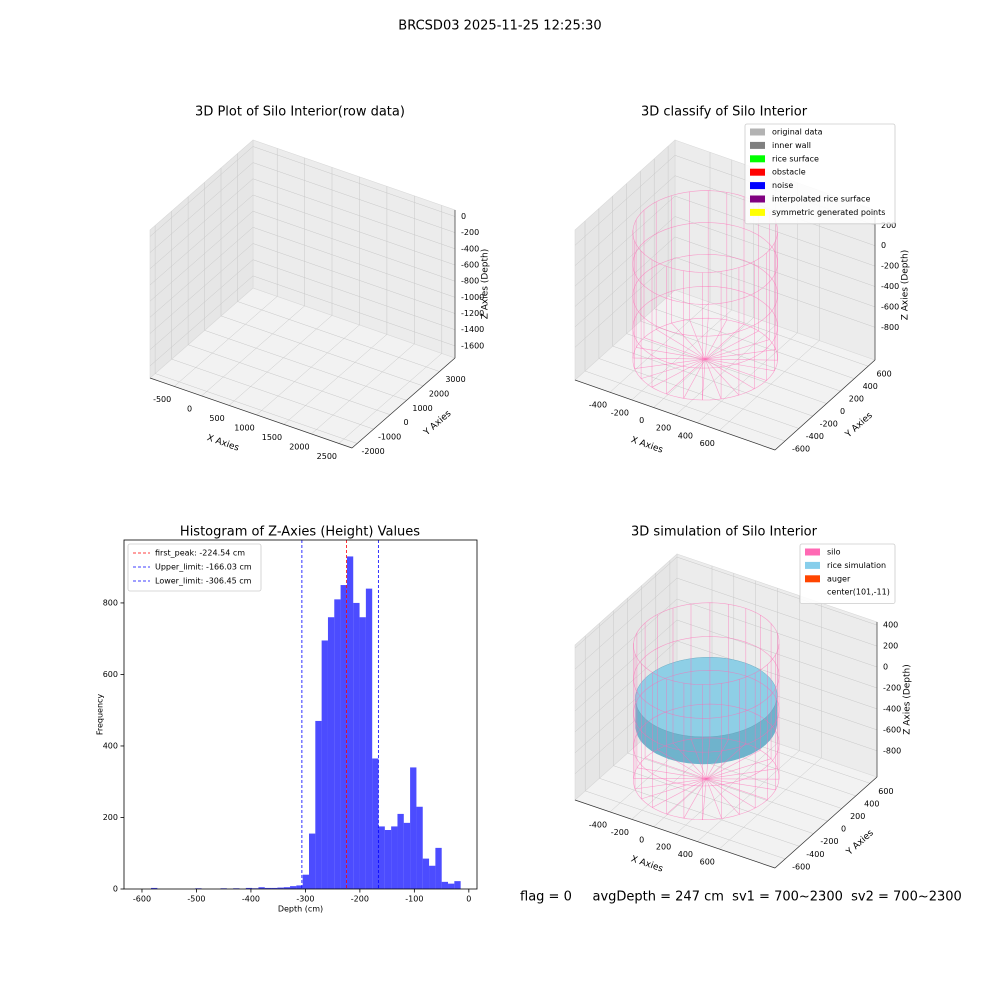 Image resolution: width=1000 pixels, height=1004 pixels. What do you see at coordinates (795, 158) in the screenshot?
I see `legend-label: rice surface` at bounding box center [795, 158].